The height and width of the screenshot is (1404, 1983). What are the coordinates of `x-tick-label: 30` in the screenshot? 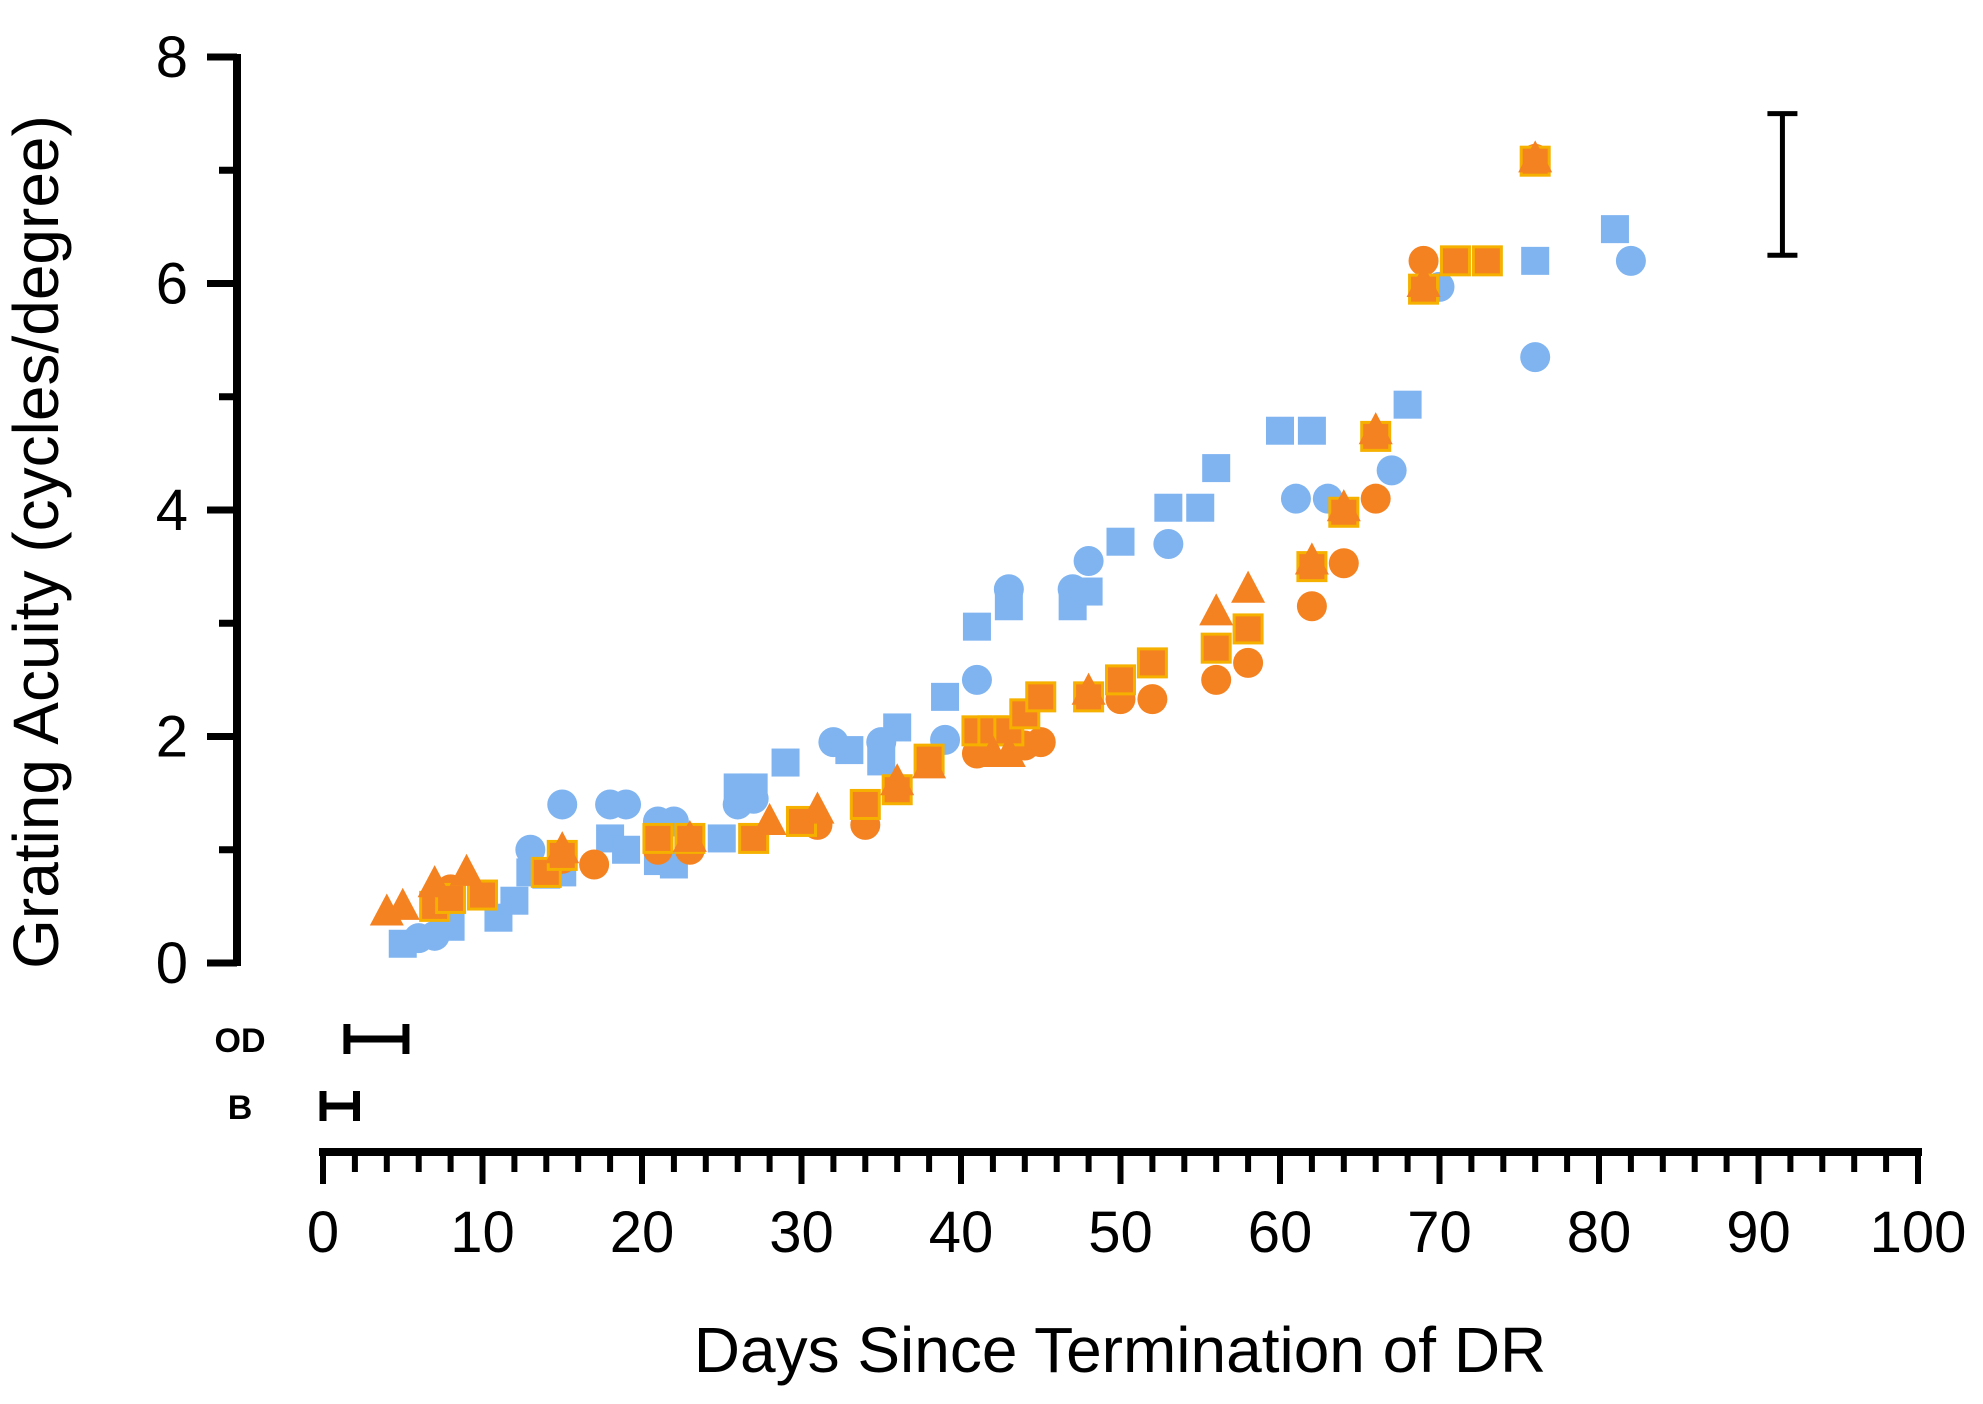 It's located at (801, 1232).